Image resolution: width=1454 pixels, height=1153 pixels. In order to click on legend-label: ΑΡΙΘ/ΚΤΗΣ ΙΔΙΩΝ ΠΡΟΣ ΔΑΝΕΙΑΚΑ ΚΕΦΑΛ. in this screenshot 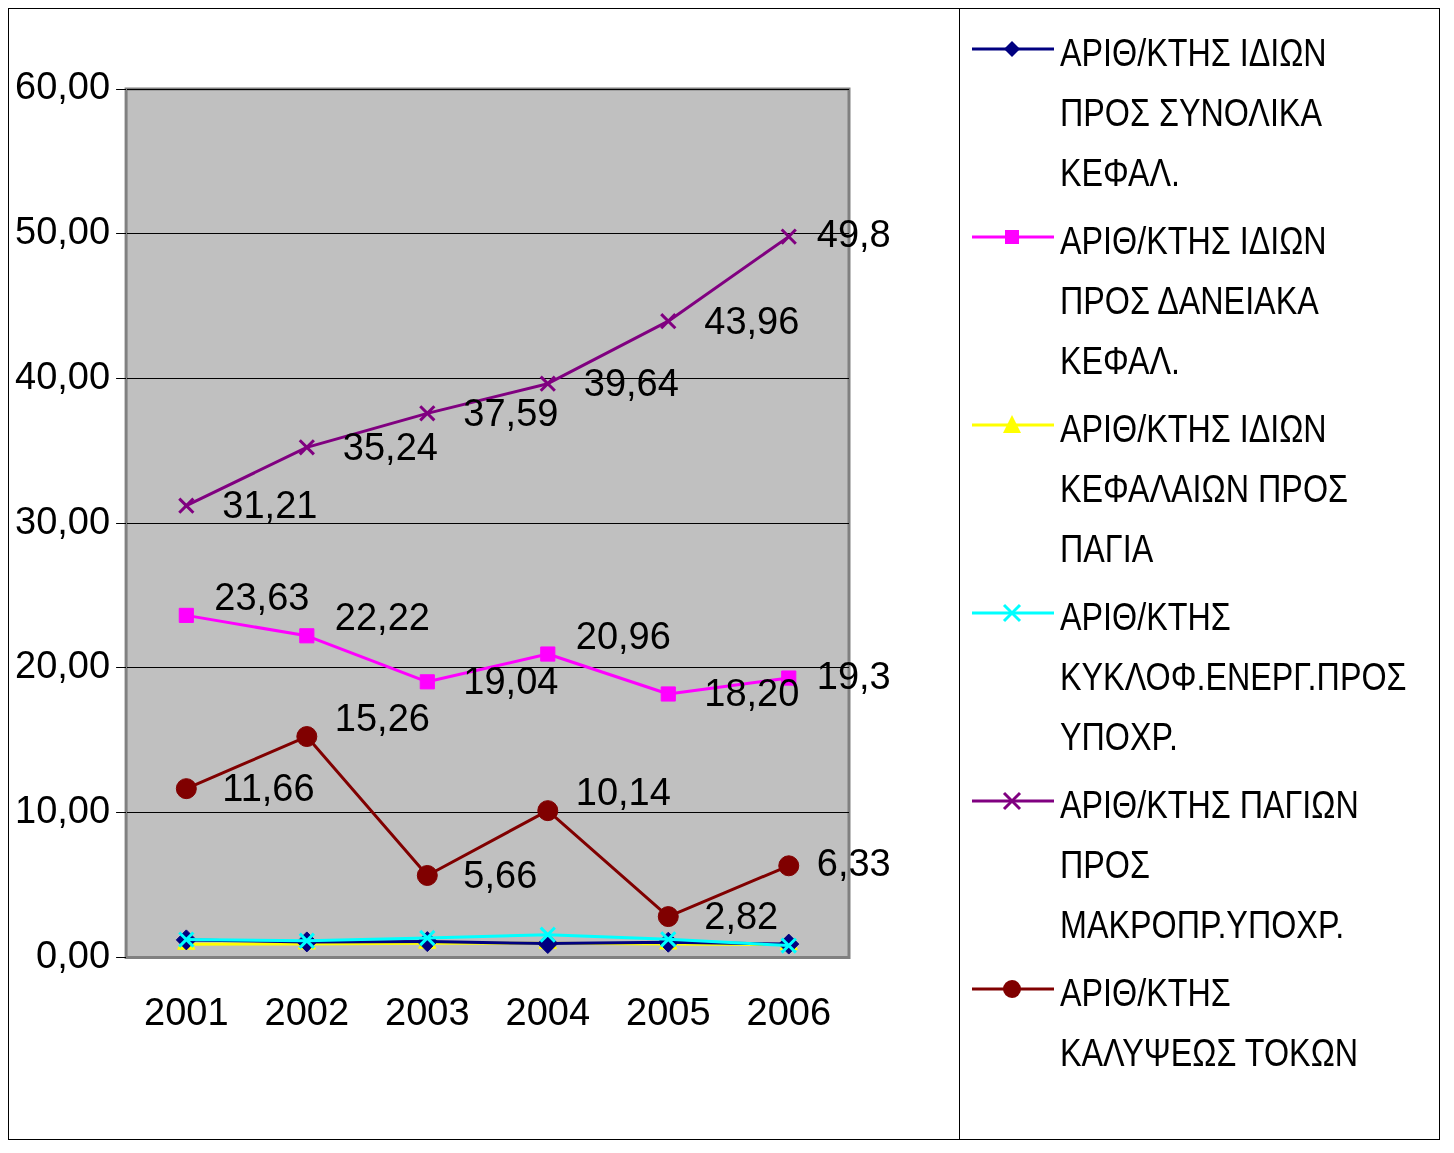, I will do `click(1194, 301)`.